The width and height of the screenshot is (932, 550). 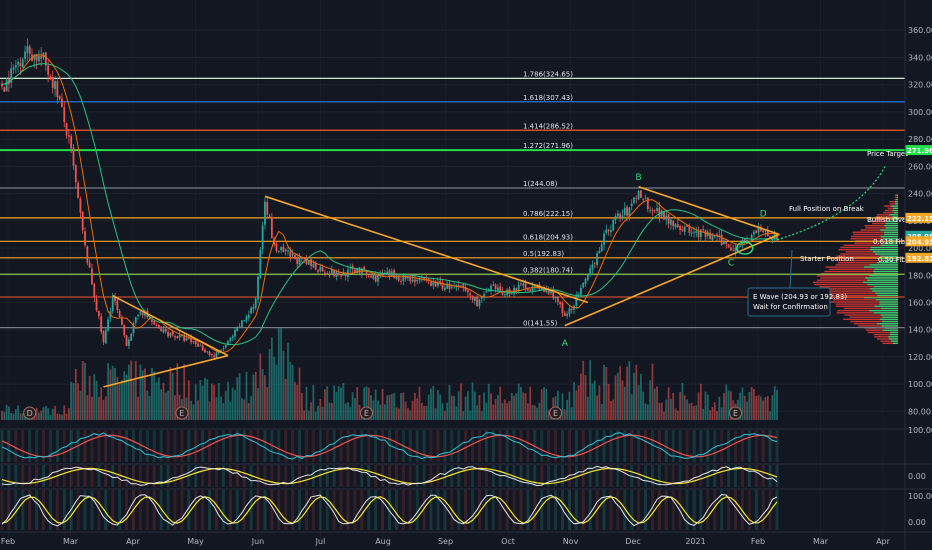 I want to click on fib-level-label: 0.618(204.93), so click(x=548, y=237).